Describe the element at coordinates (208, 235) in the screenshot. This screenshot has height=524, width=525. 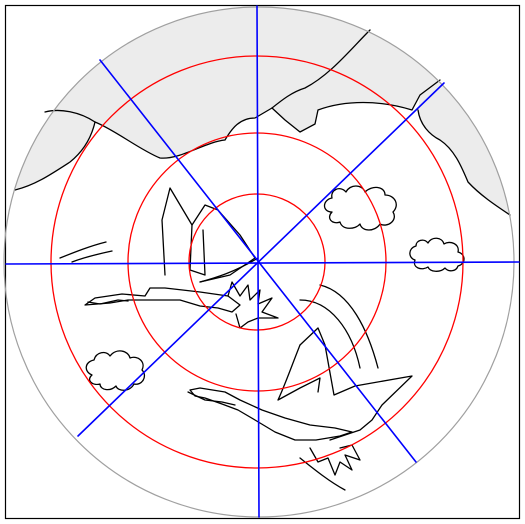
I see `bird-crane-upper-wing-back` at that location.